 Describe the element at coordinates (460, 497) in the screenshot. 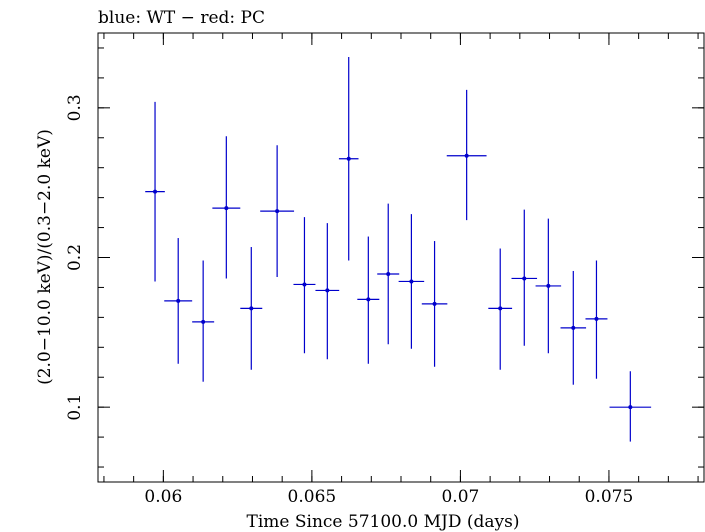

I see `x-tick-label: 0.07` at that location.